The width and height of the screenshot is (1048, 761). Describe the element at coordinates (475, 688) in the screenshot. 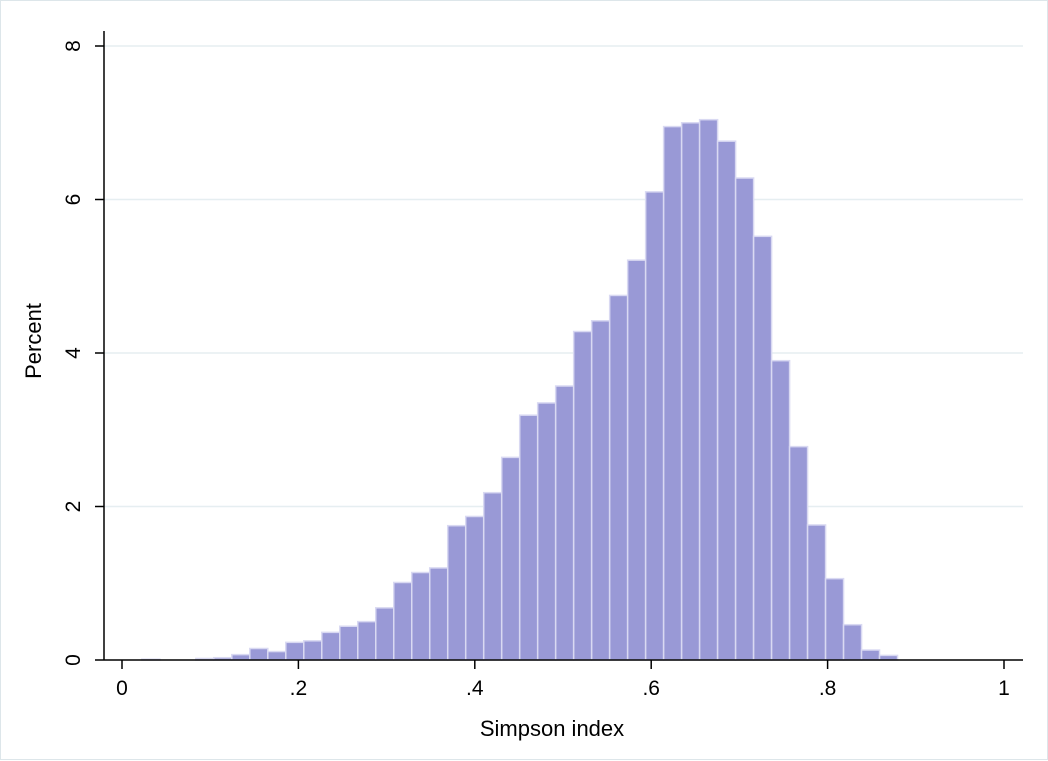

I see `x-tick-label: .4` at that location.